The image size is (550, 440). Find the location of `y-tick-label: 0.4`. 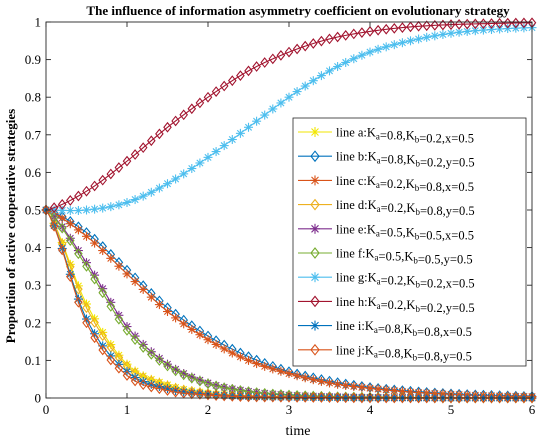

y-tick-label: 0.4 is located at coordinates (33, 247).